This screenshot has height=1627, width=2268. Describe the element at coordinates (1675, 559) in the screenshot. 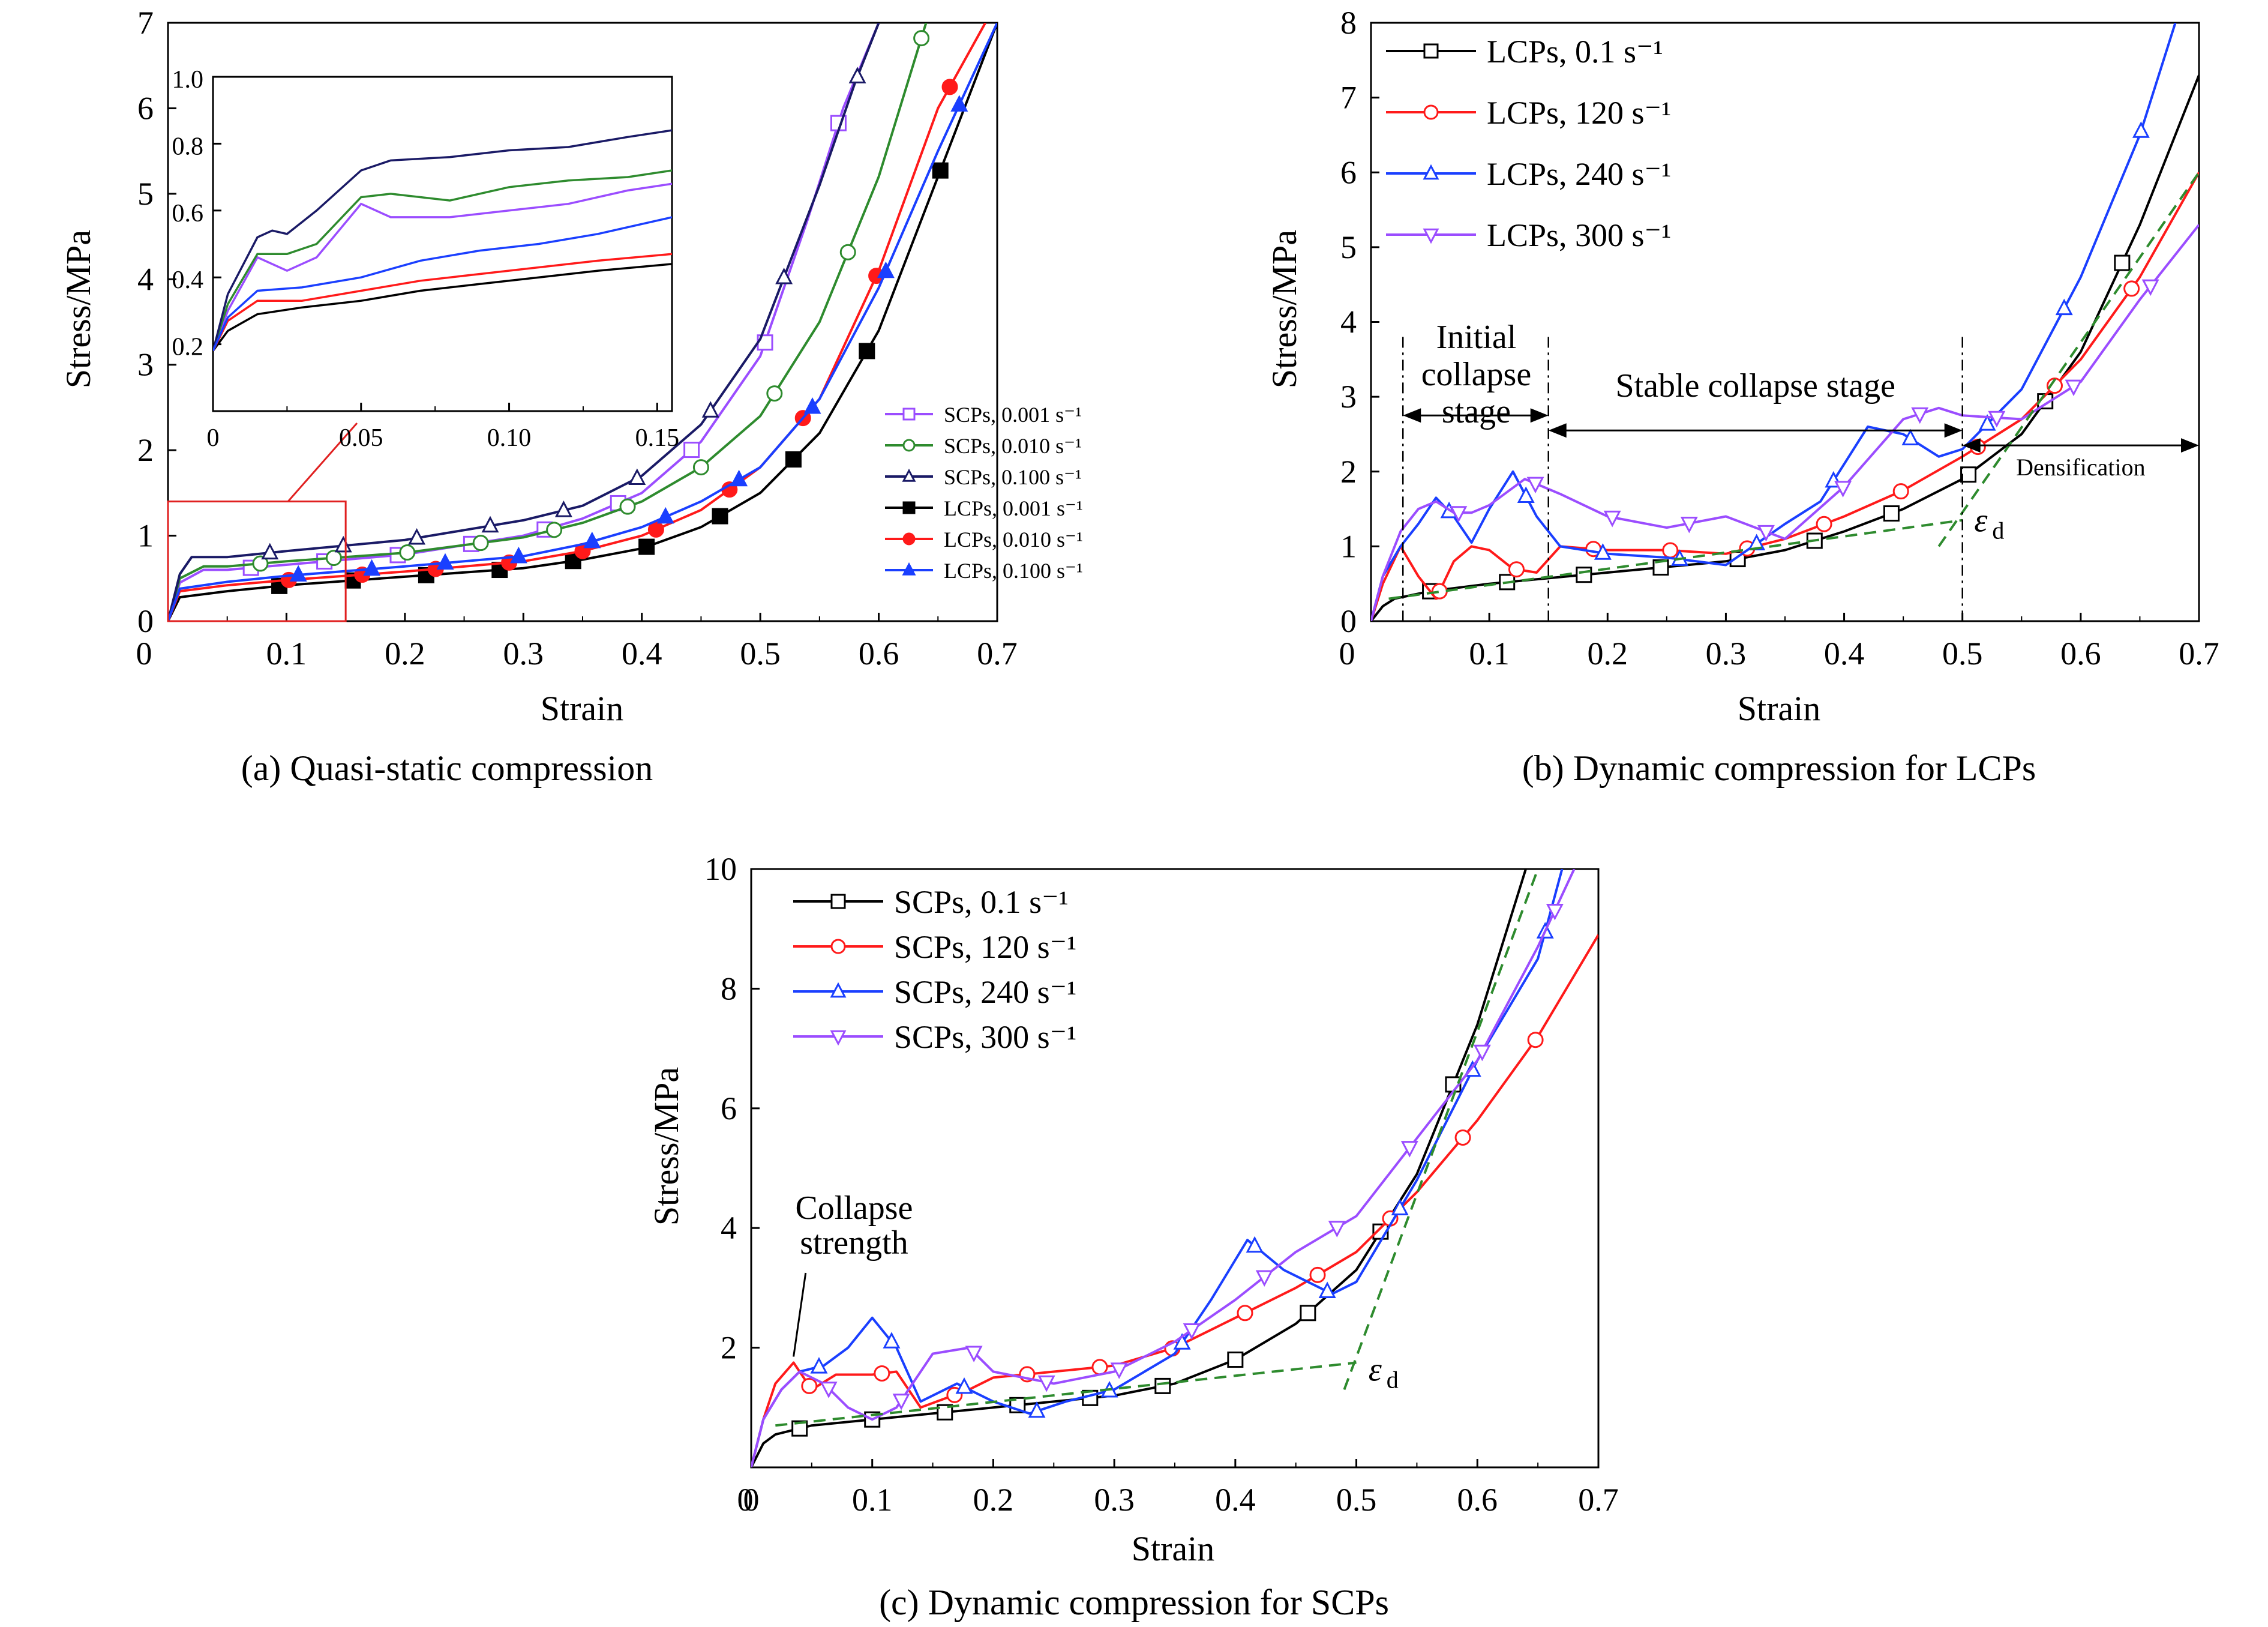

I see `plateau-fit-line` at that location.